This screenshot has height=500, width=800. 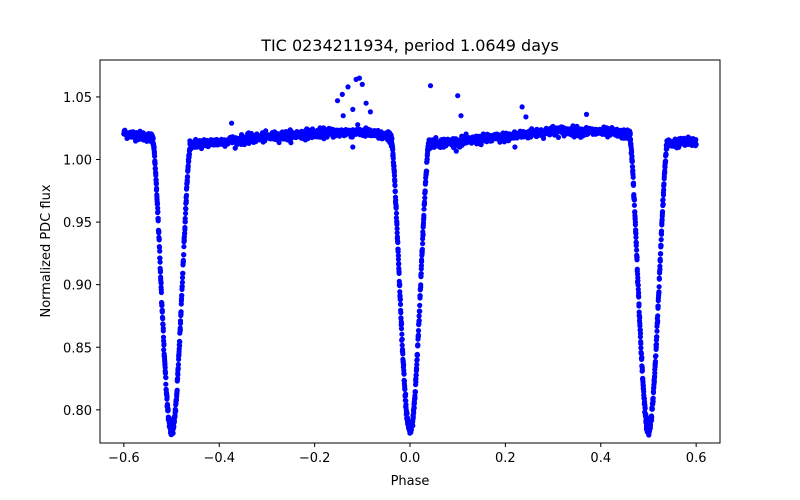 I want to click on x-tick-label: −0.4, so click(x=219, y=458).